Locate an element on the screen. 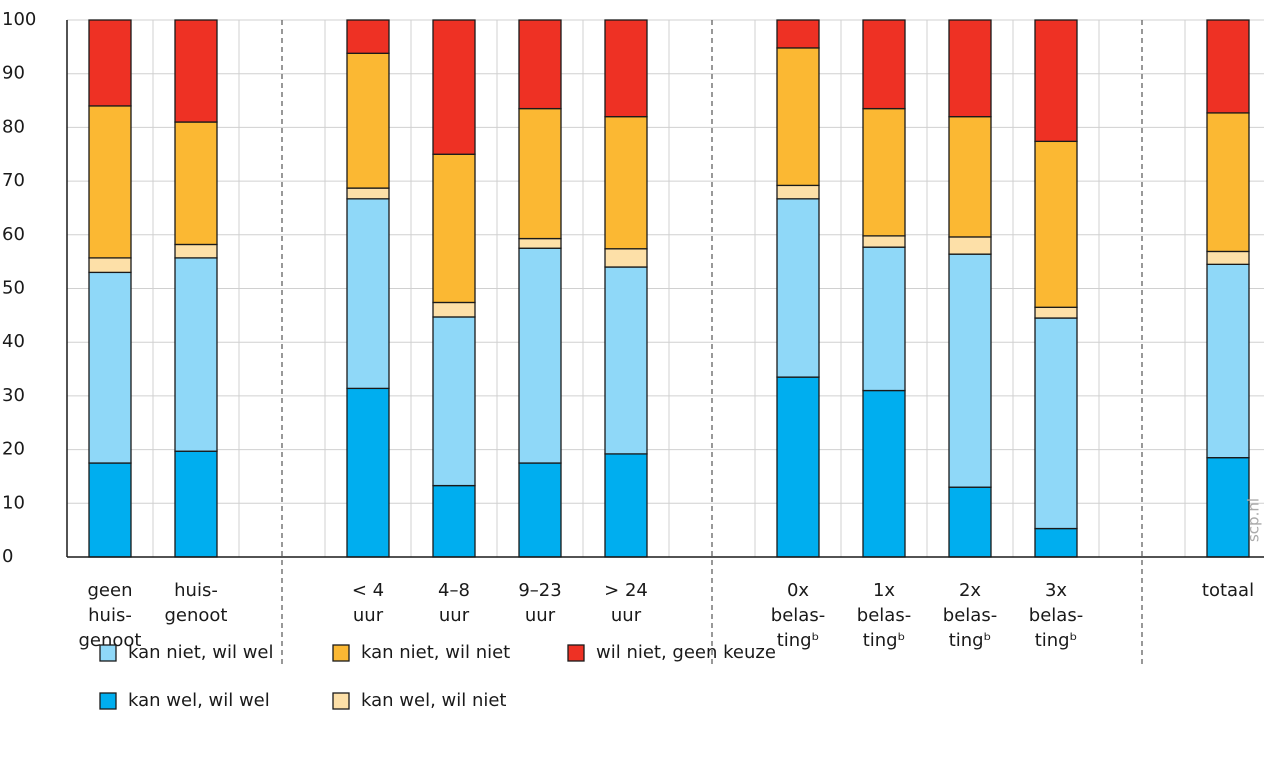 The image size is (1264, 765). x-tick-label: geen is located at coordinates (110, 590).